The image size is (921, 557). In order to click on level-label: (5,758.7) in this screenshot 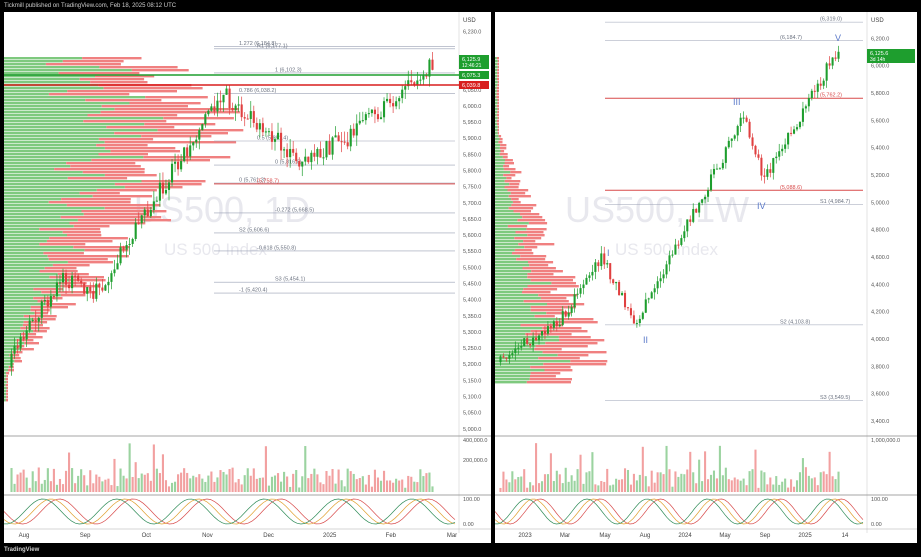, I will do `click(268, 181)`.